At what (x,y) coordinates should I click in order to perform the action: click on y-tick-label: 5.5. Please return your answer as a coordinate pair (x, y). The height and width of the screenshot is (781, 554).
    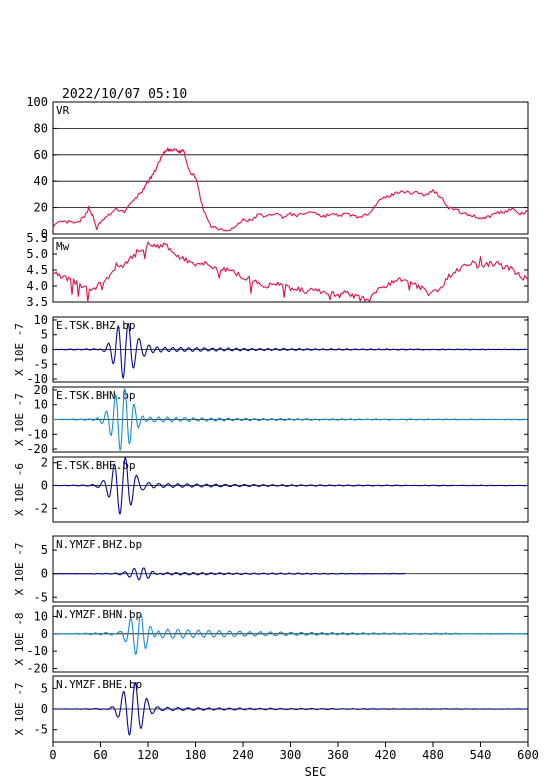
    Looking at the image, I should click on (37, 238).